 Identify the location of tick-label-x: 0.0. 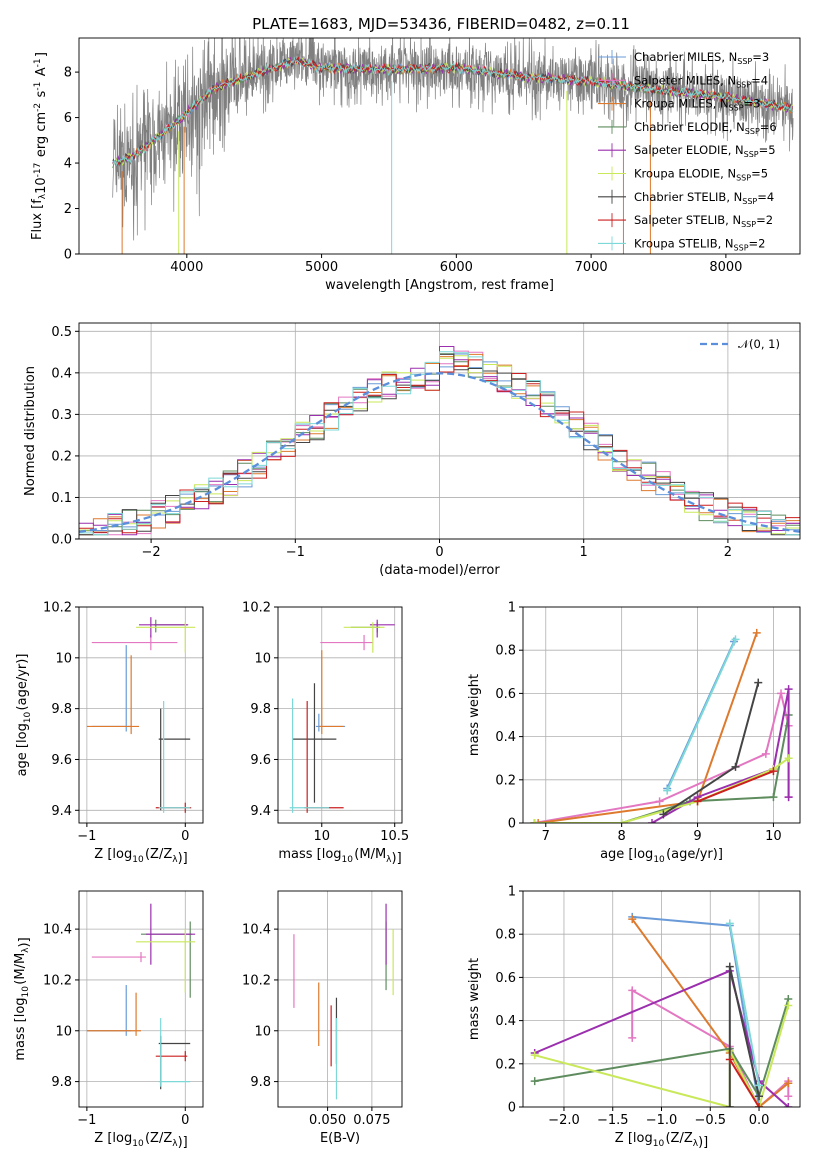
(759, 1120).